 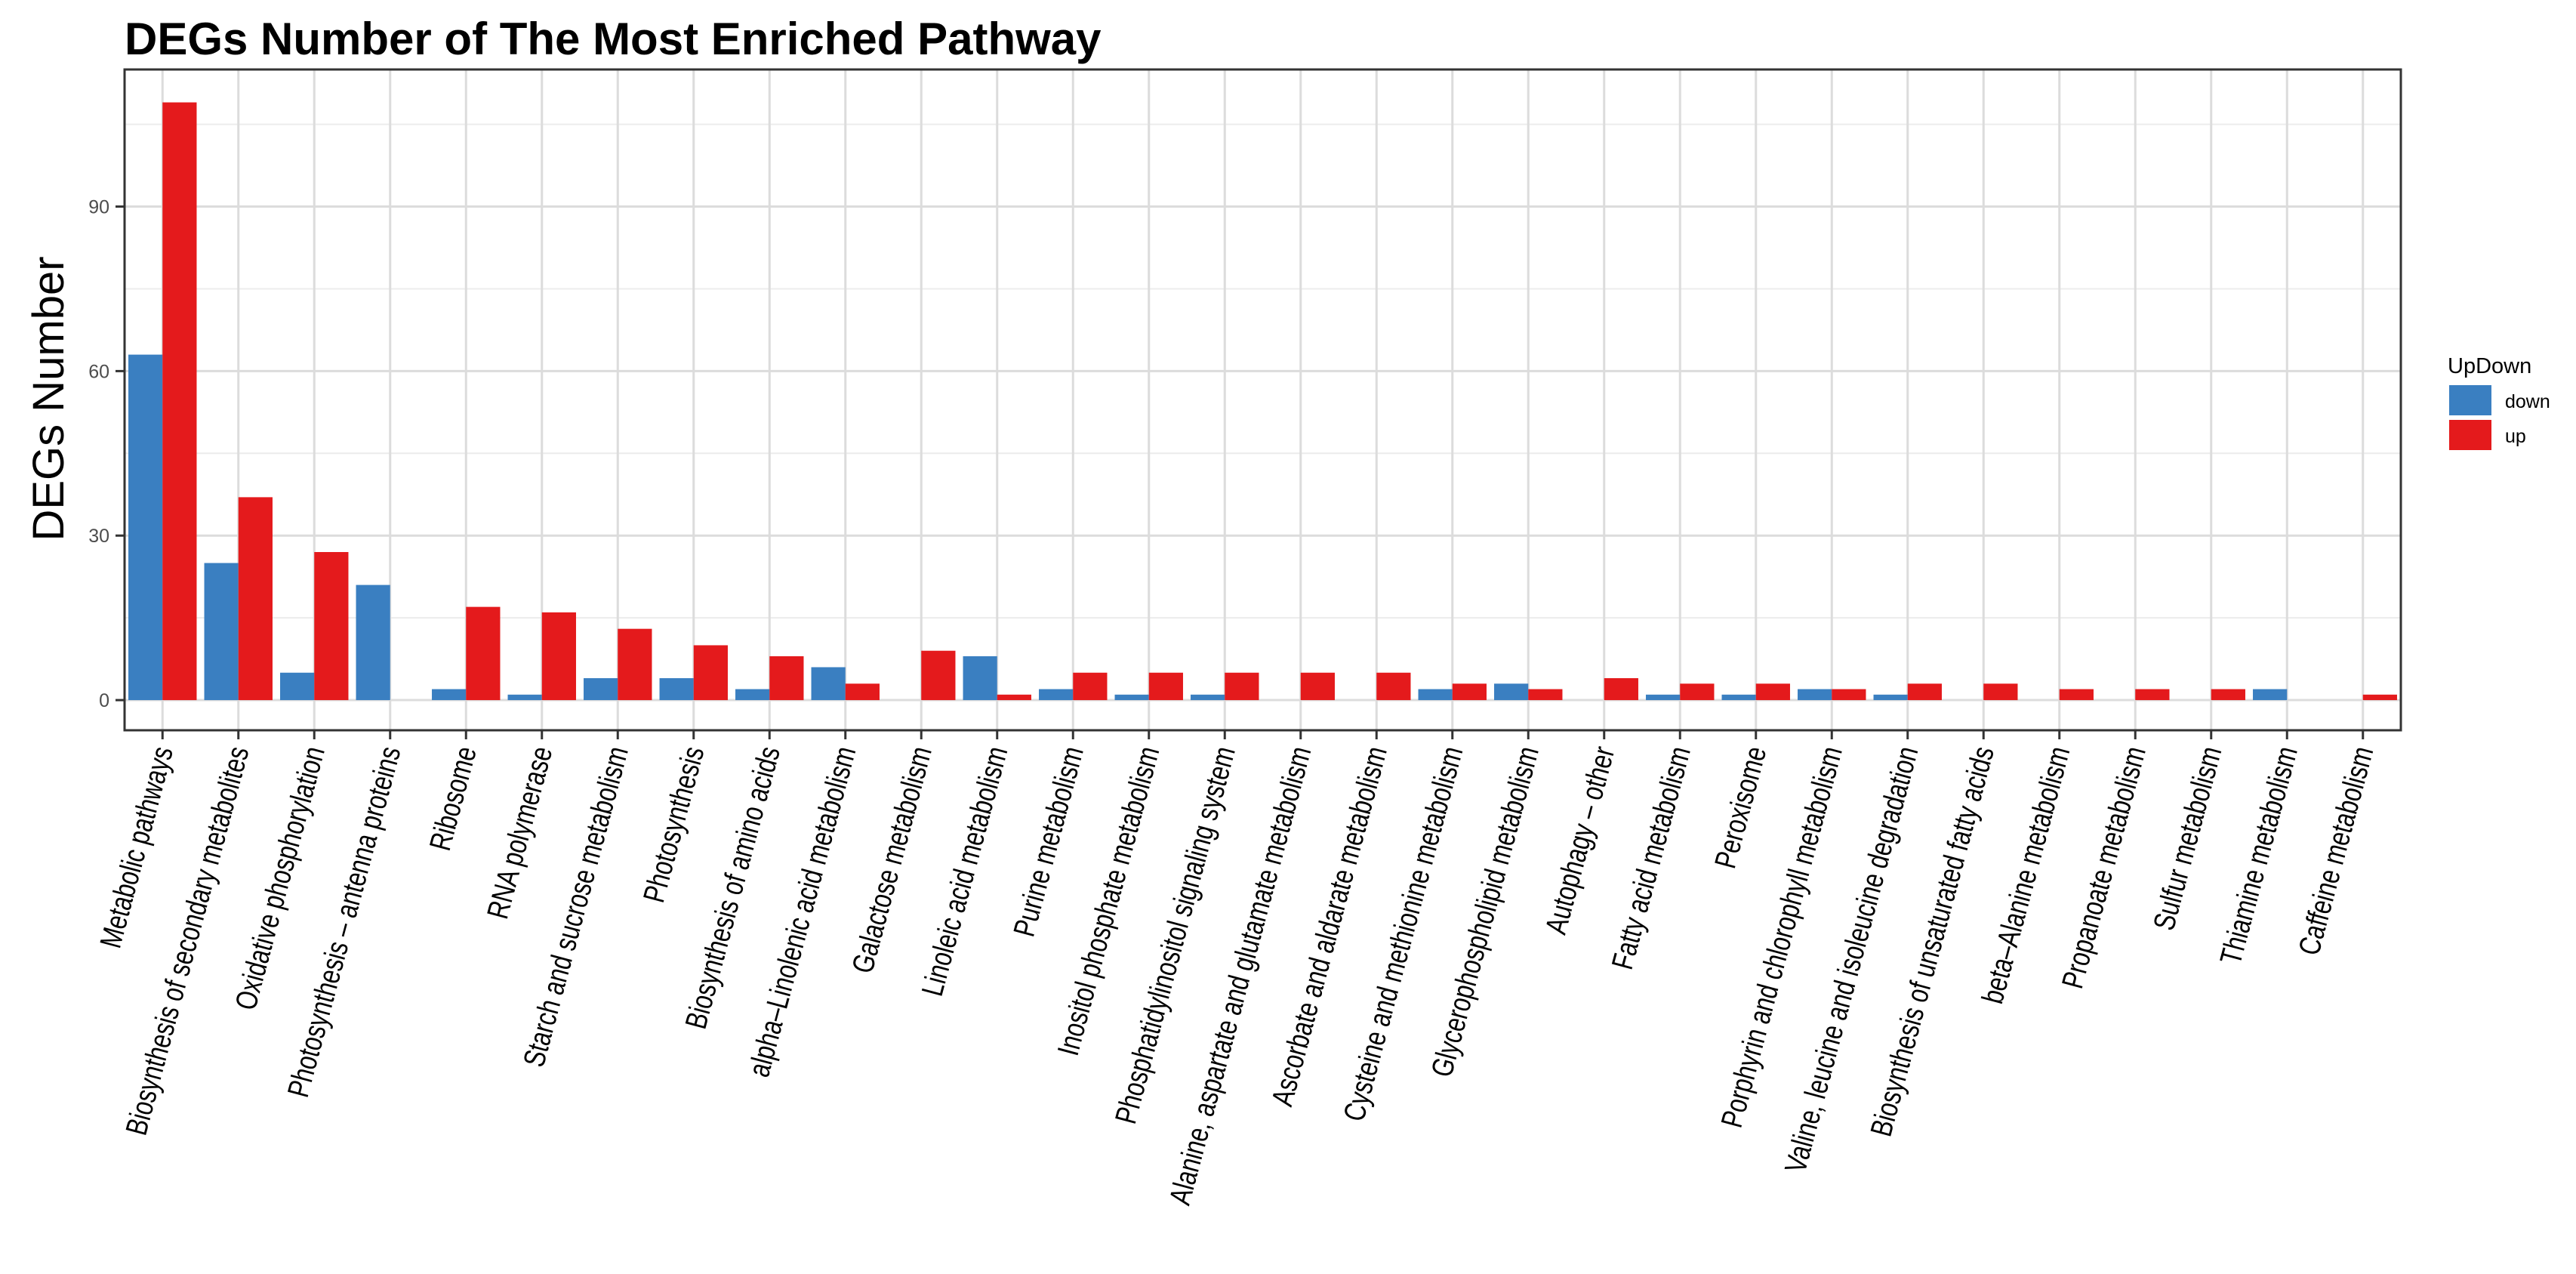 What do you see at coordinates (2515, 436) in the screenshot?
I see `legend-label-up: up` at bounding box center [2515, 436].